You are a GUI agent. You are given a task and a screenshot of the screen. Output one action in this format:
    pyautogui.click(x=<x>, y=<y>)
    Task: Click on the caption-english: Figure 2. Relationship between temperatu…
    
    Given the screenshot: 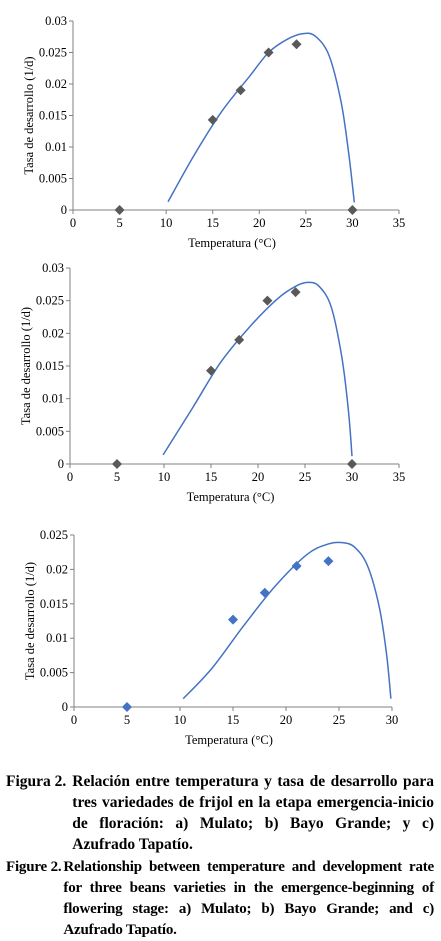 What is the action you would take?
    pyautogui.click(x=220, y=899)
    